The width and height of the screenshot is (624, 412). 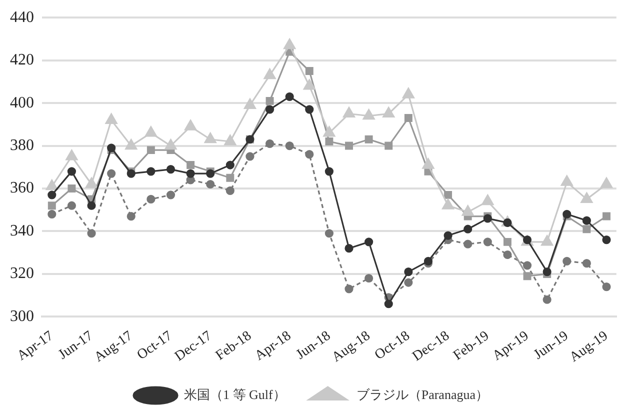 I want to click on y-tick-label: 360, so click(x=22, y=188).